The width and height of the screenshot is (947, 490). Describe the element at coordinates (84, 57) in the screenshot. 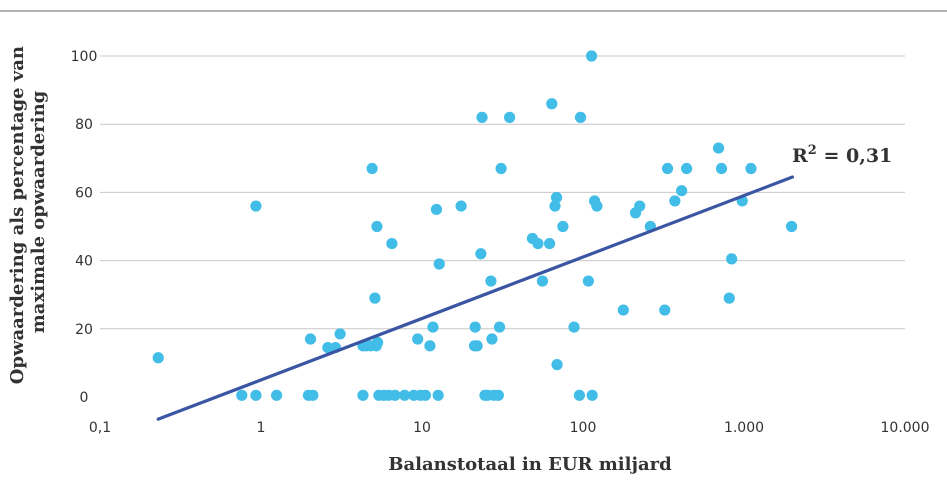

I see `y-tick-label: 100` at that location.